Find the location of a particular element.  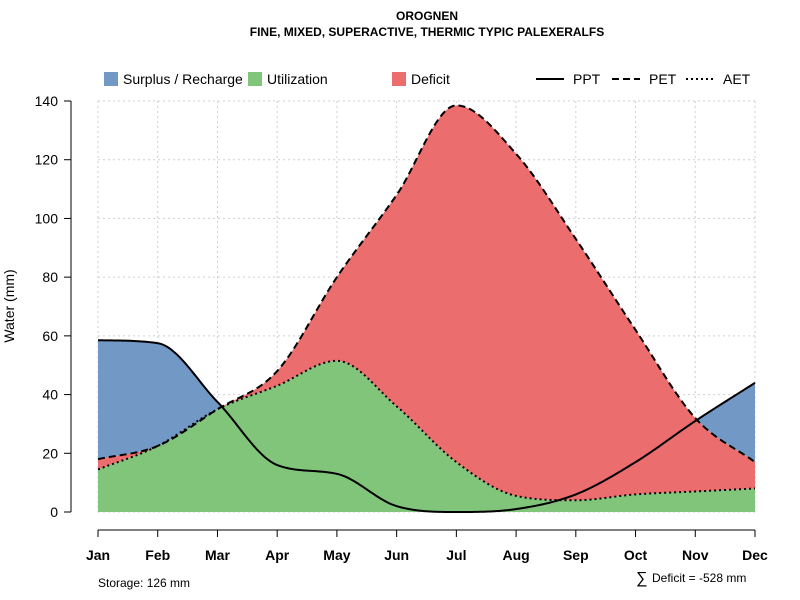

x-tick-label: Oct is located at coordinates (636, 555).